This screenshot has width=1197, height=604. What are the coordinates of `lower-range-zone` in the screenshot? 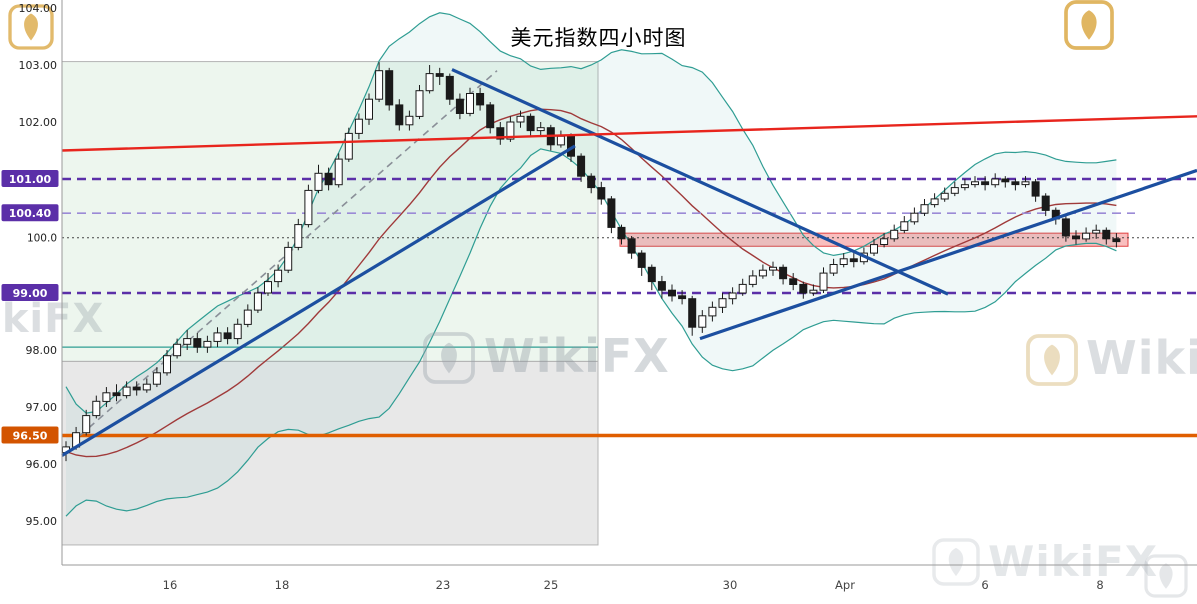 It's located at (330, 453).